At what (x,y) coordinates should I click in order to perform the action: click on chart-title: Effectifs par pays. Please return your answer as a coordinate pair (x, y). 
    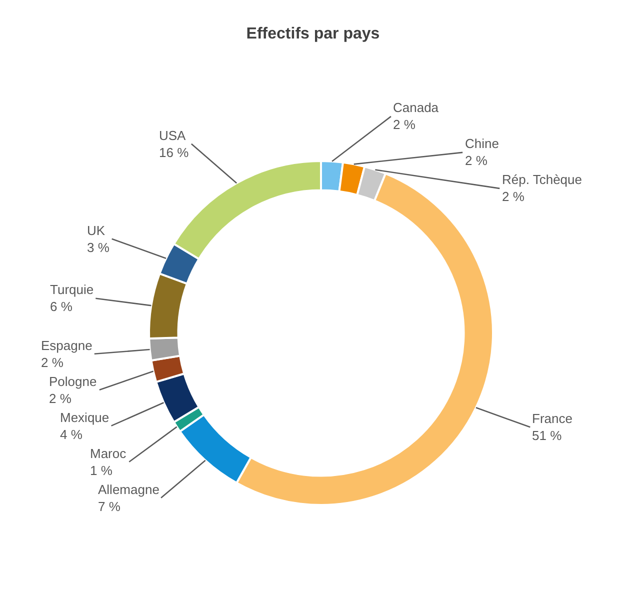
    Looking at the image, I should click on (313, 33).